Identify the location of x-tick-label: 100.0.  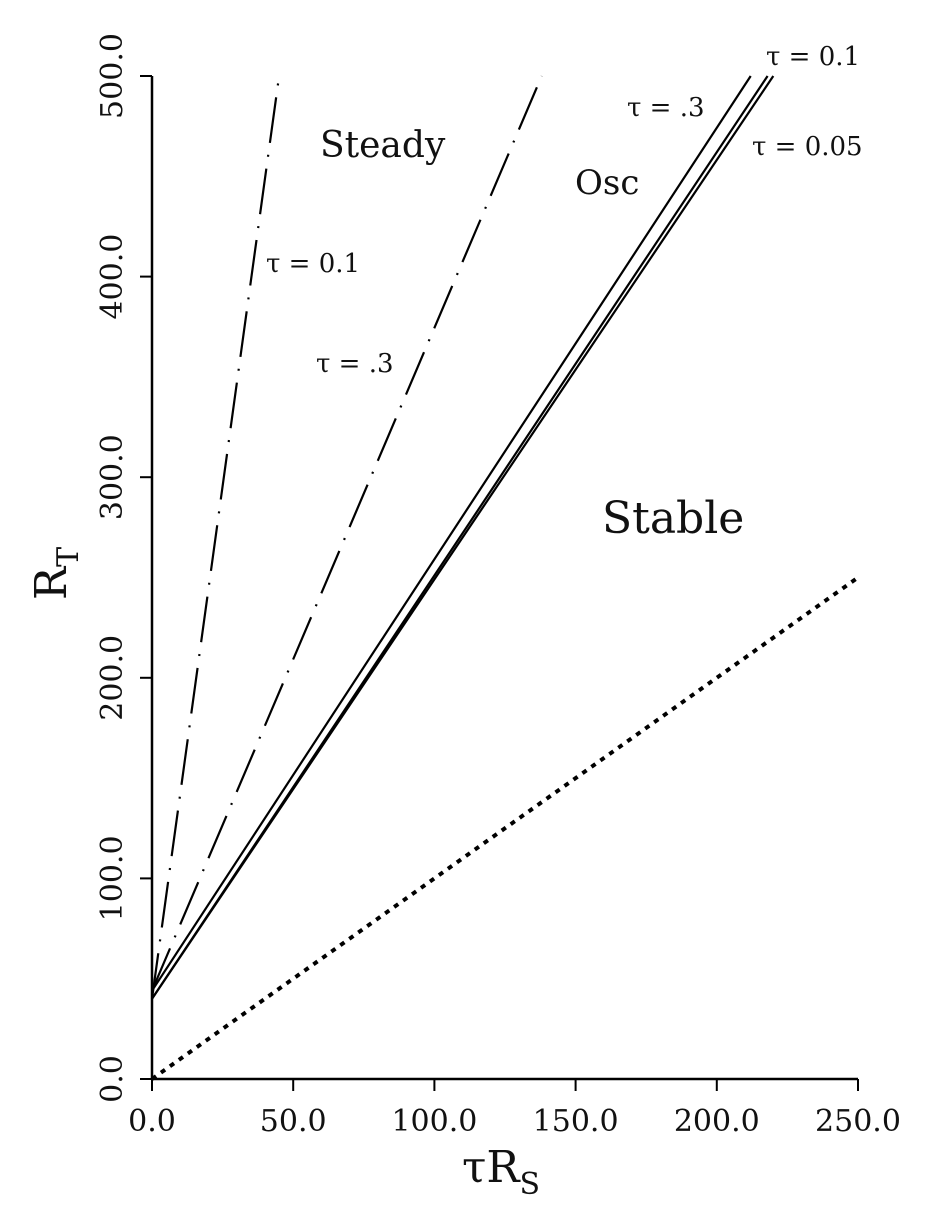
(434, 1121).